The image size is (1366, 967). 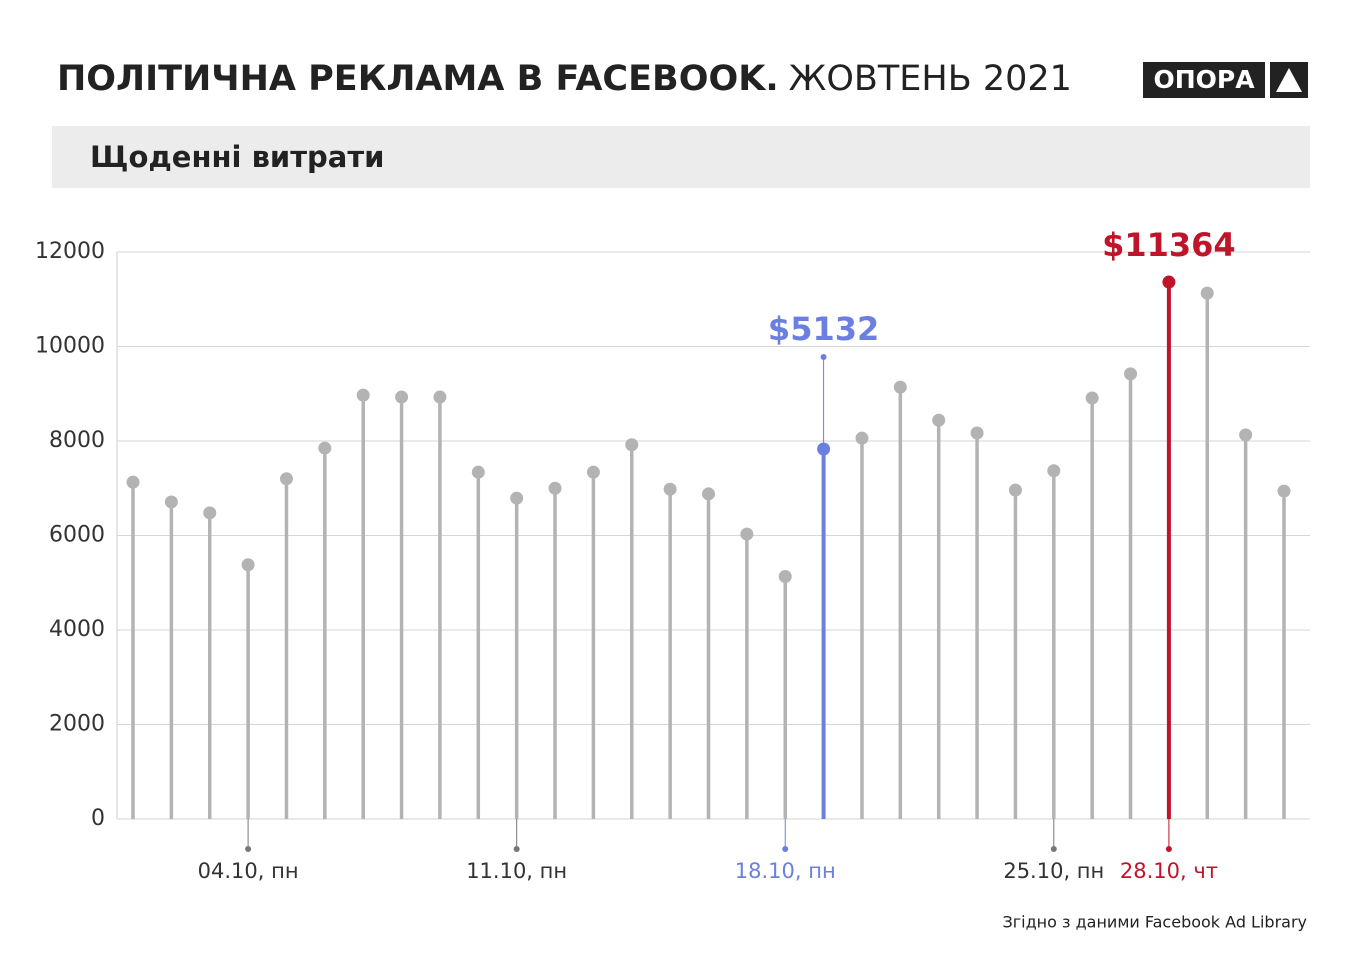 I want to click on title-rest: ЖОВТЕНЬ 2021, so click(x=930, y=79).